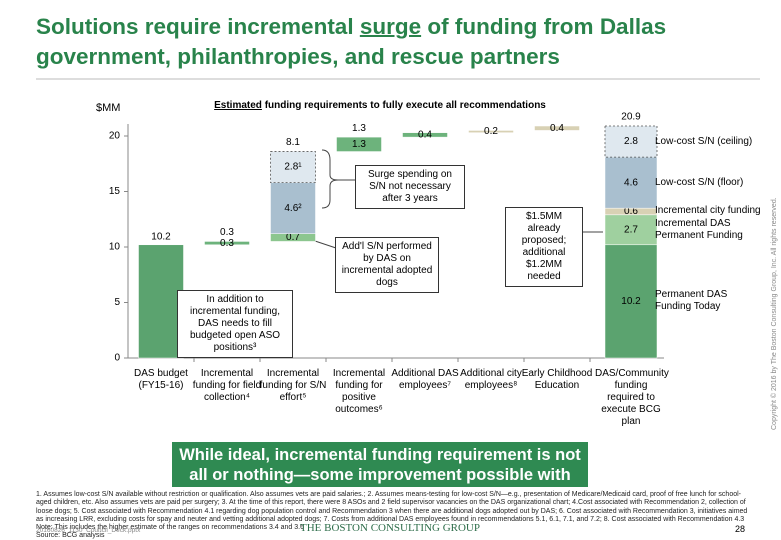  Describe the element at coordinates (699, 229) in the screenshot. I see `segment-name: Incremental DAS Permanent Funding` at that location.